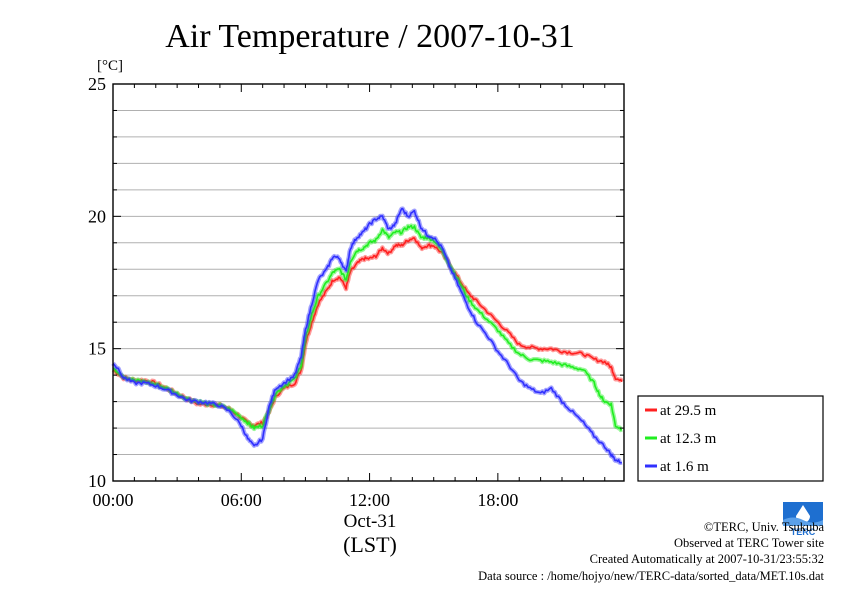 This screenshot has height=595, width=842. Describe the element at coordinates (369, 500) in the screenshot. I see `x-tick-label: 12:00` at that location.